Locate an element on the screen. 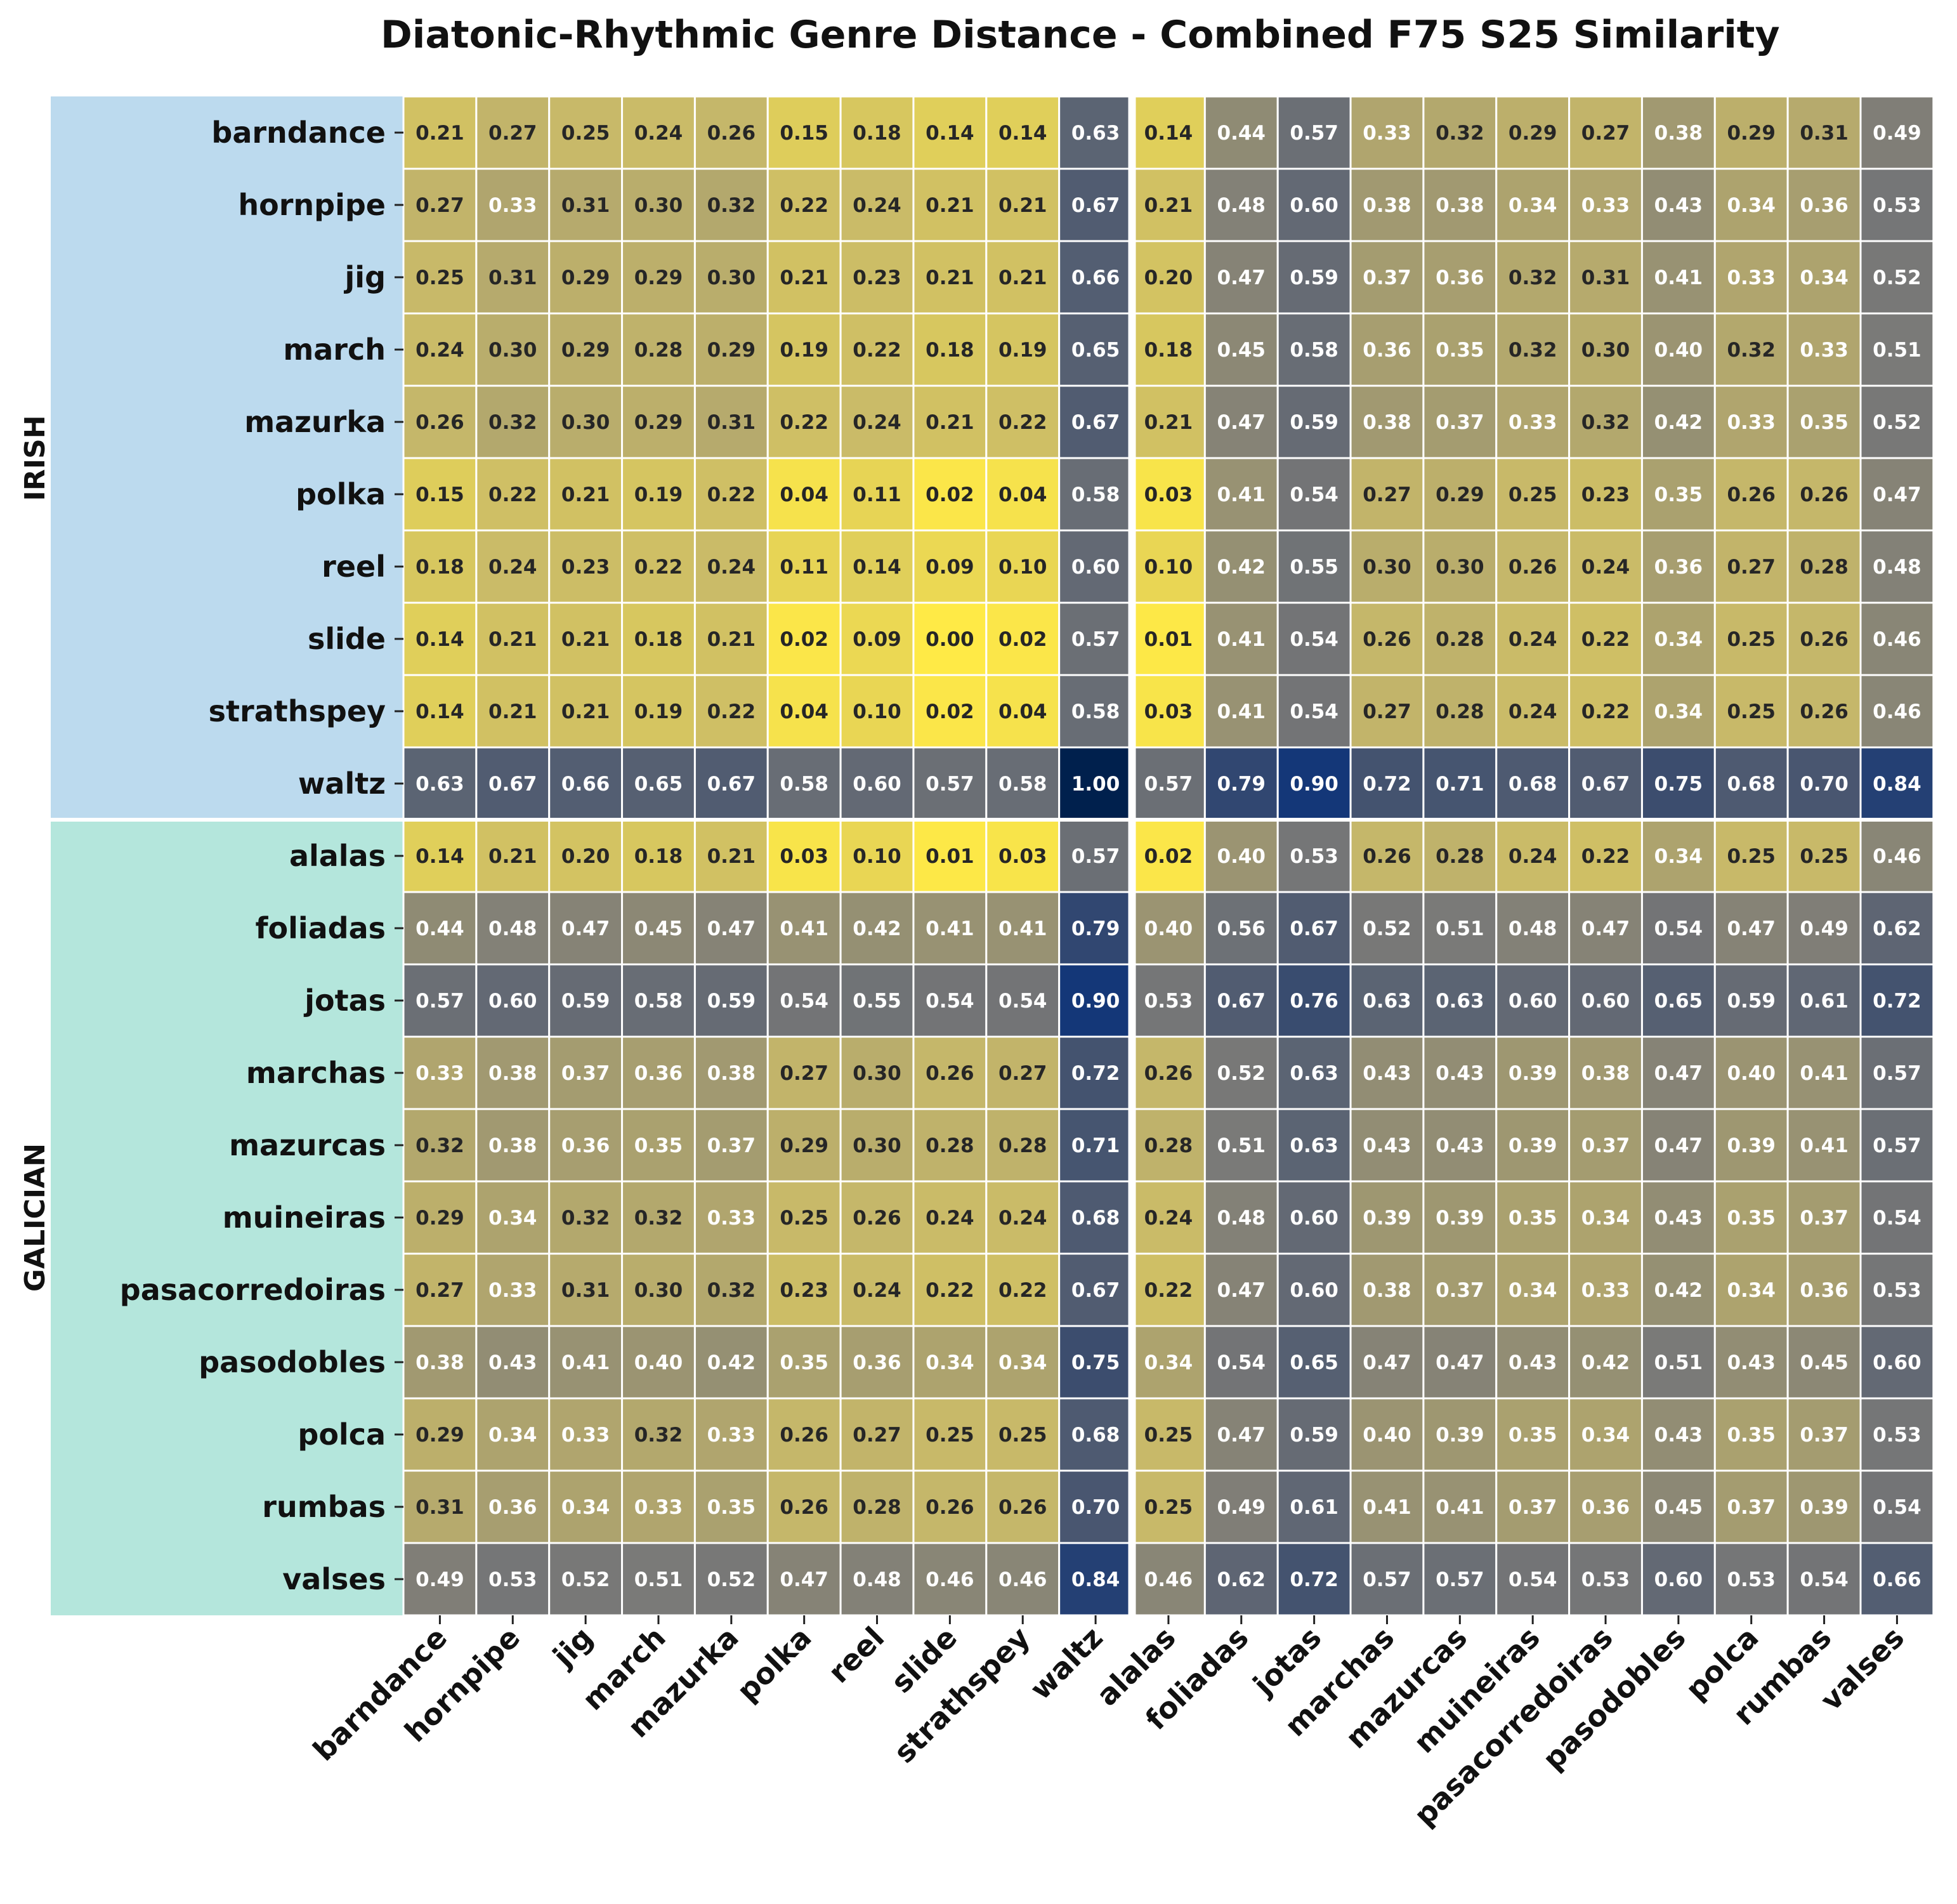 The height and width of the screenshot is (1904, 1957). cell-value-label: 0.30 is located at coordinates (1387, 567).